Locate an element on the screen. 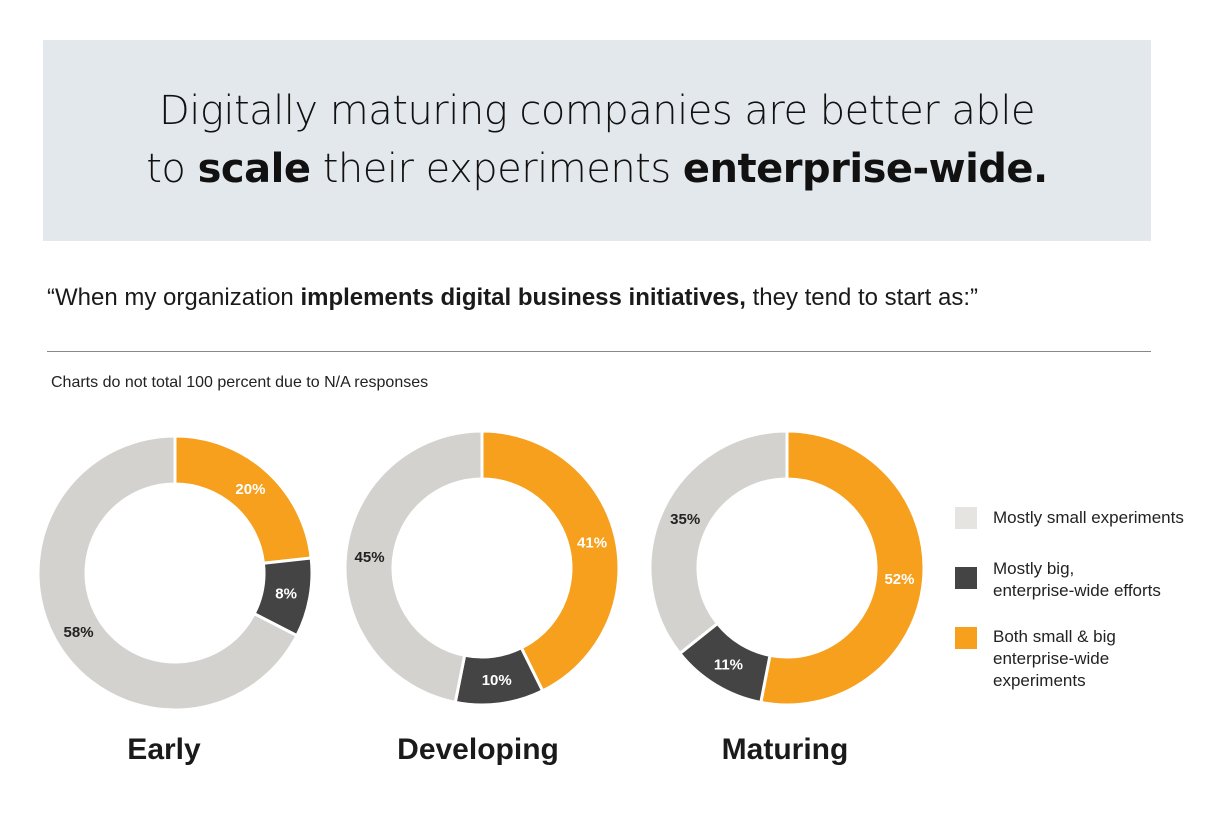  legend-item-small: Mostly small experiments is located at coordinates (1069, 518).